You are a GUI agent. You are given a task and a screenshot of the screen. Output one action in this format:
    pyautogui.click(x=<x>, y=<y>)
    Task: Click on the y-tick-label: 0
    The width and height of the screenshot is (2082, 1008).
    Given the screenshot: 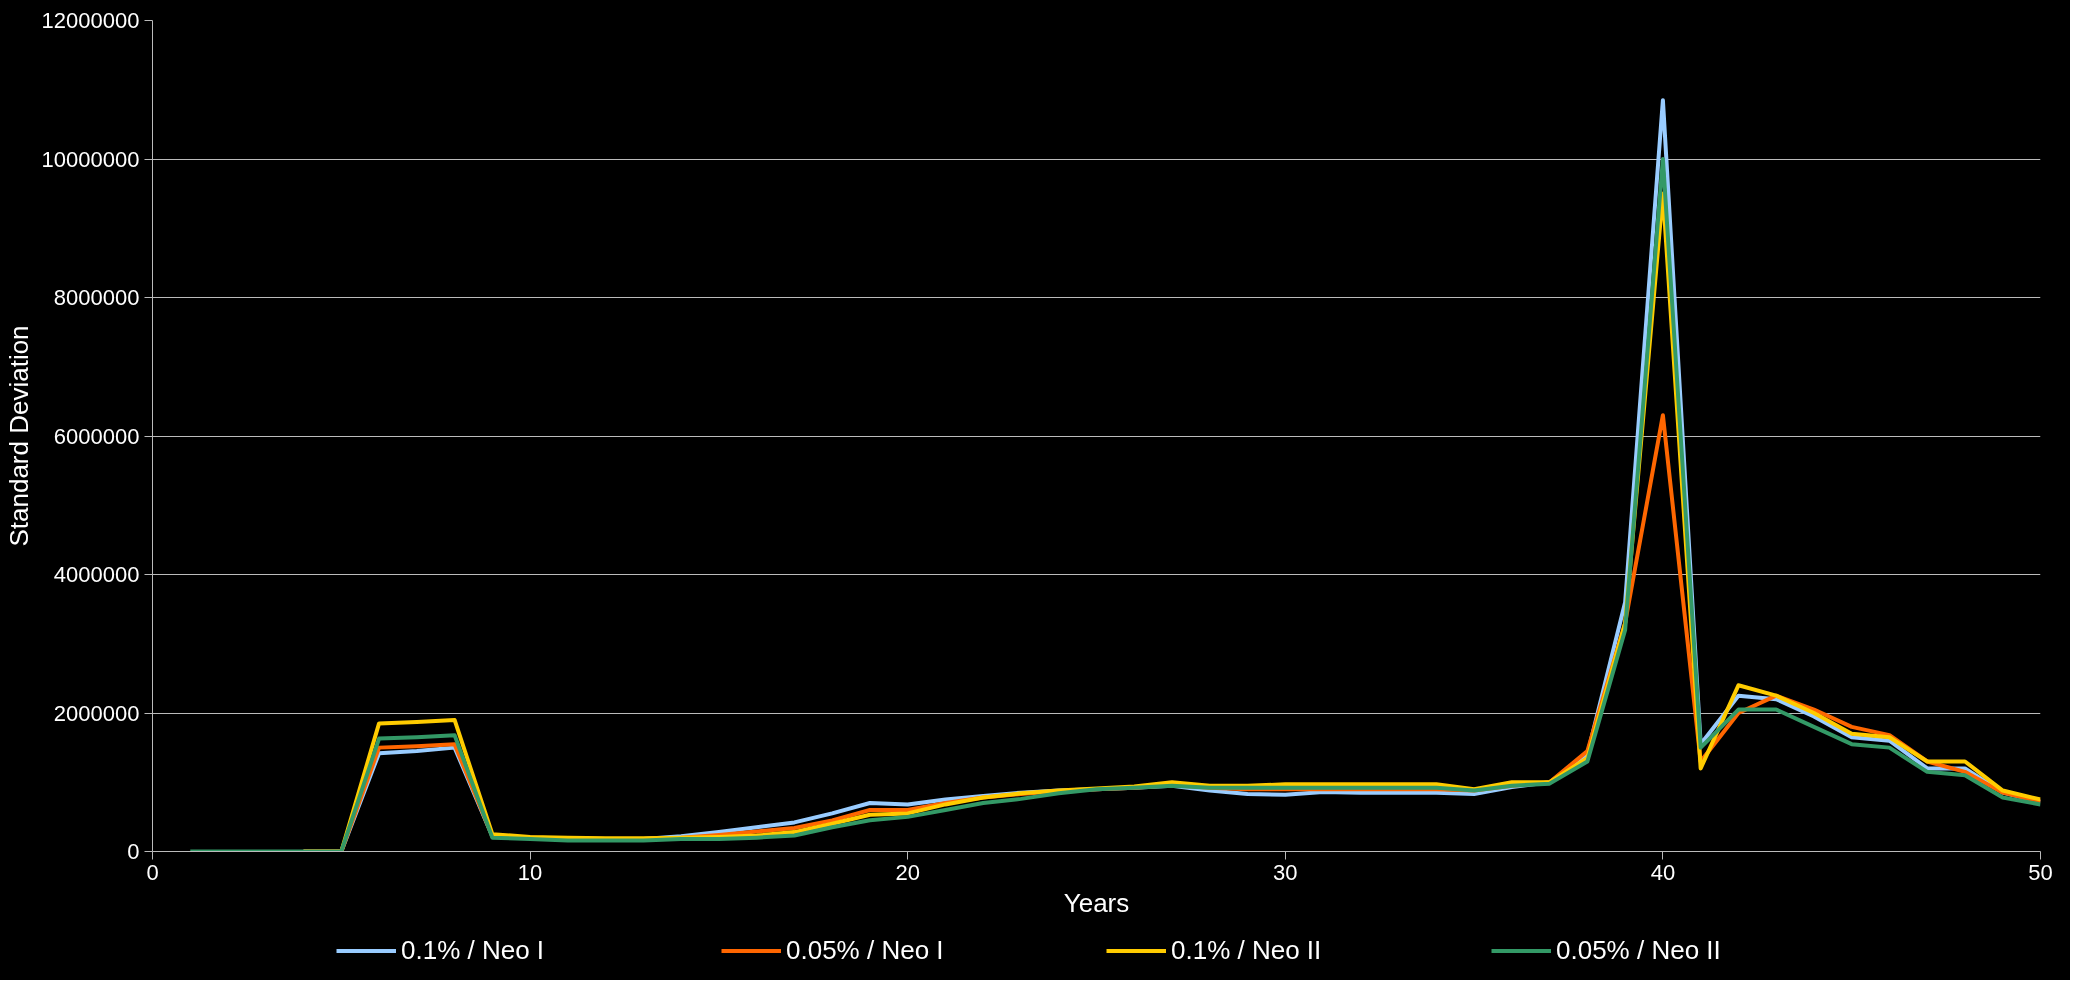 What is the action you would take?
    pyautogui.click(x=133, y=851)
    